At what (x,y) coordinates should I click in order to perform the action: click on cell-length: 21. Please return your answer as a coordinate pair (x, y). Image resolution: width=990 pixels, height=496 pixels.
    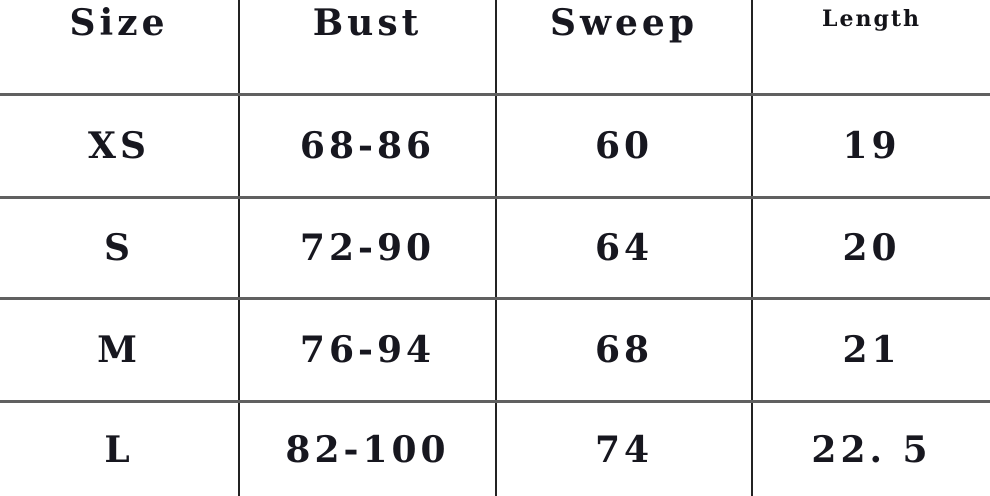
    Looking at the image, I should click on (871, 350).